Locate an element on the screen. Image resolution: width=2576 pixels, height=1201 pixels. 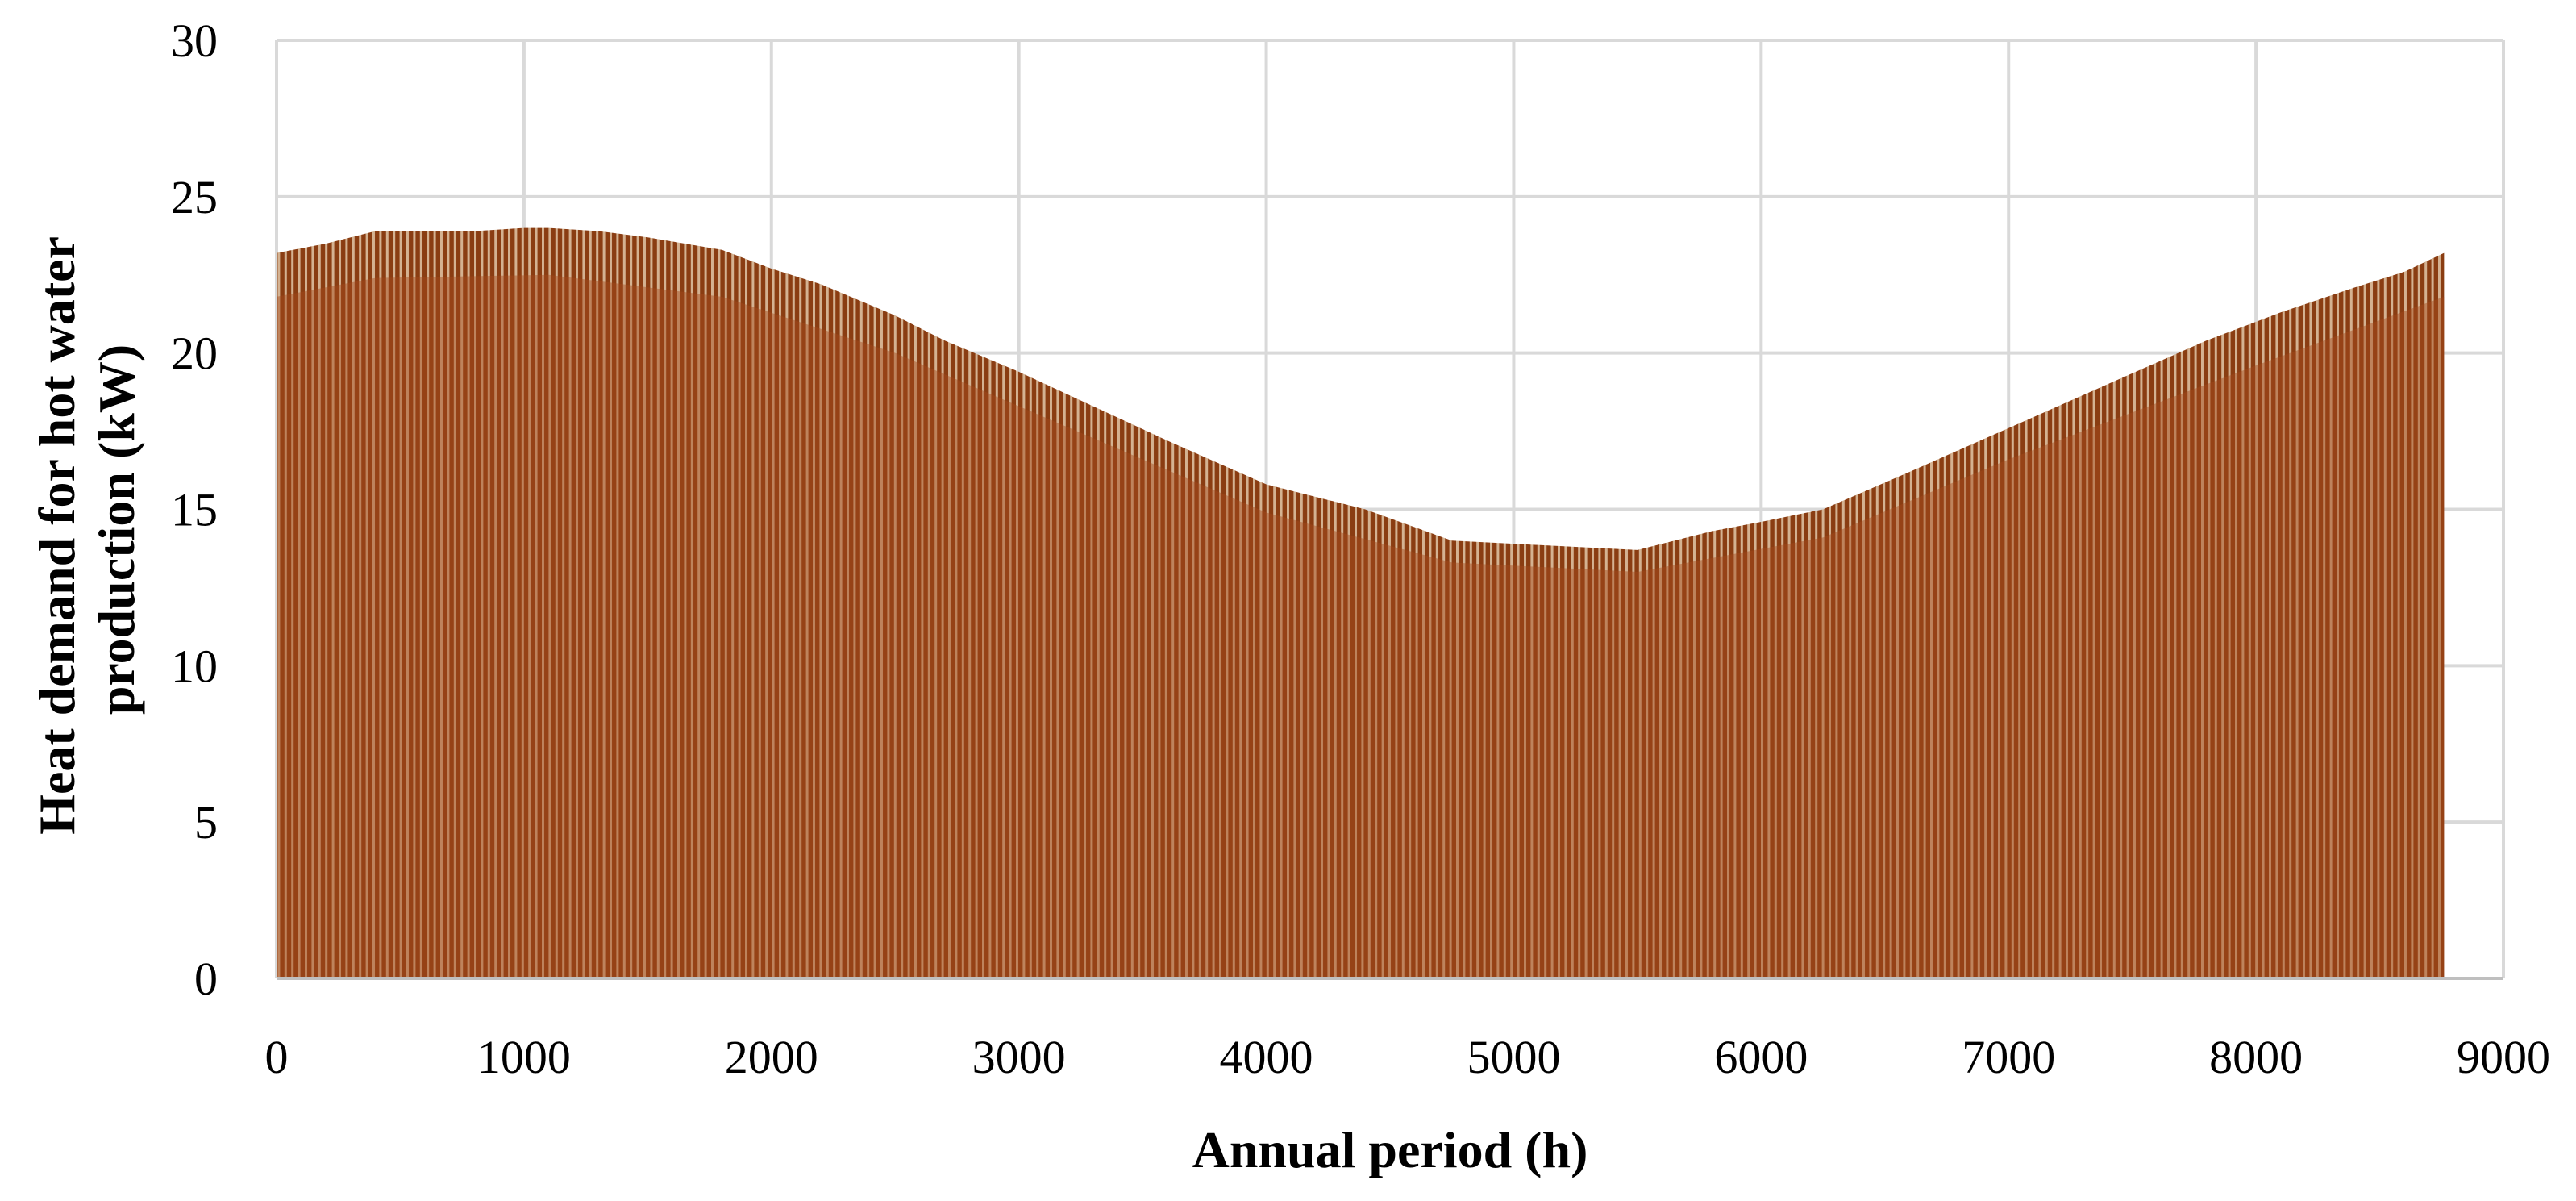
x-tick-label-3000: 3000 is located at coordinates (1019, 1057).